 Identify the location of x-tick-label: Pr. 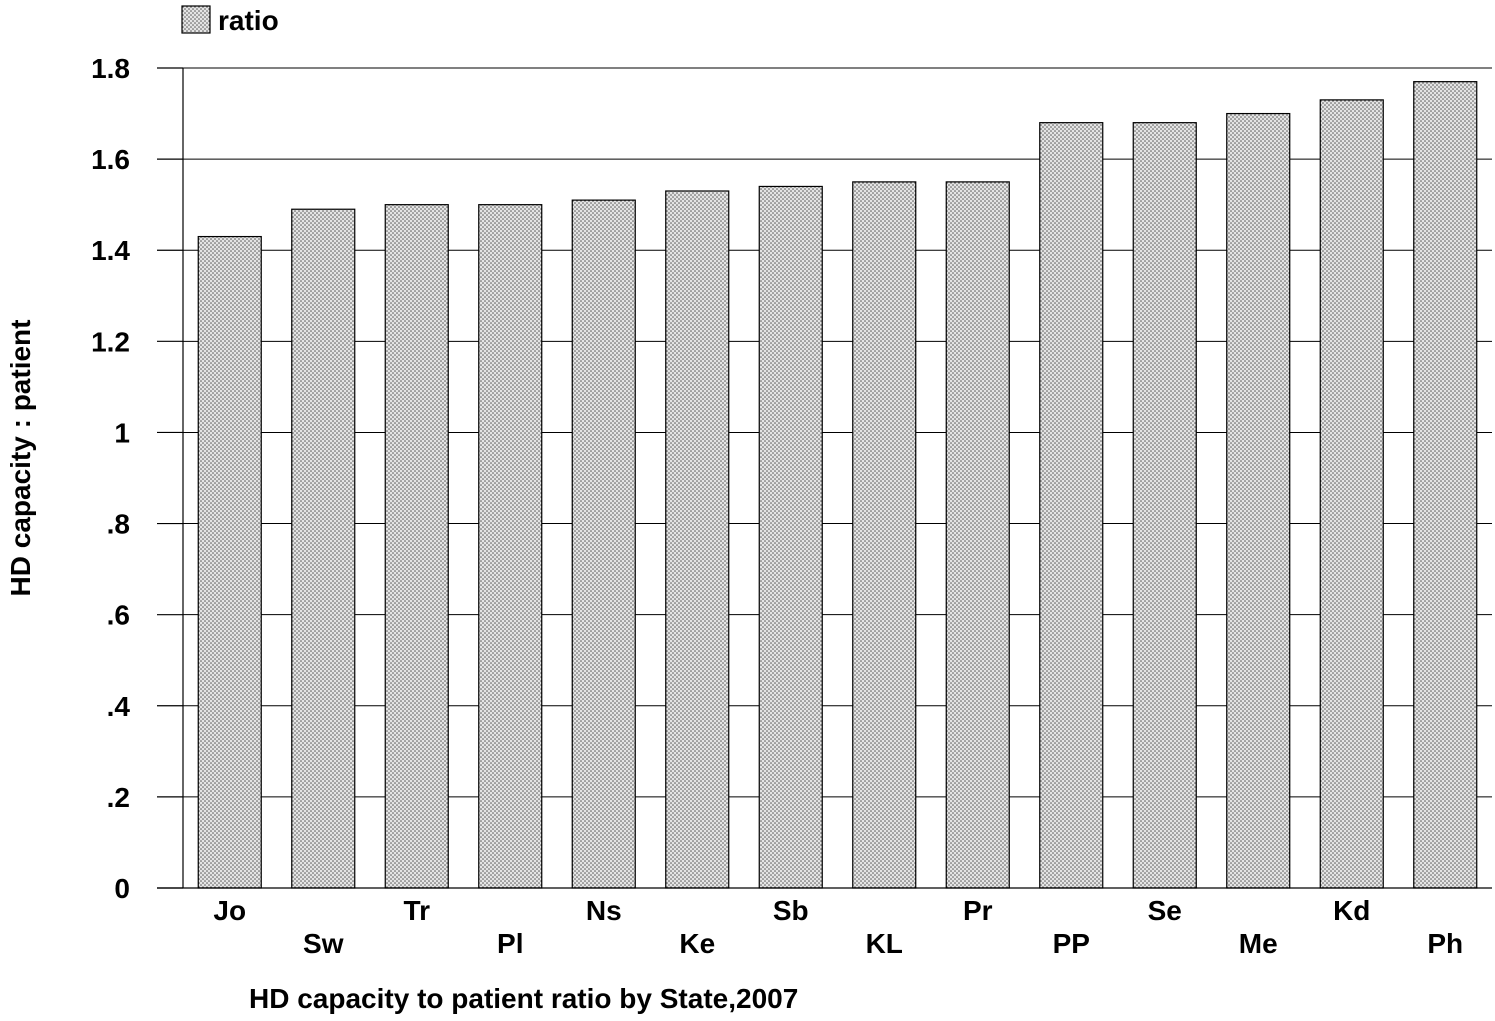
(978, 910).